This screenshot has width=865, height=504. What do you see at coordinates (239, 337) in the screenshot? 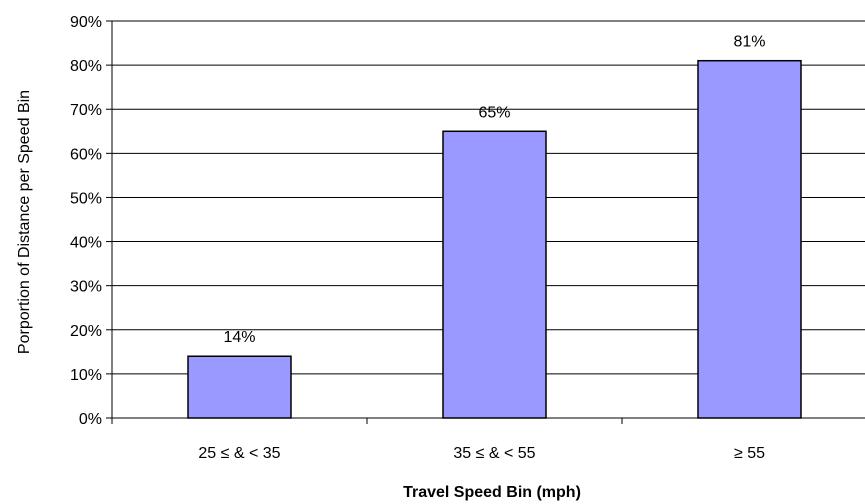
I see `data-label: 14%` at bounding box center [239, 337].